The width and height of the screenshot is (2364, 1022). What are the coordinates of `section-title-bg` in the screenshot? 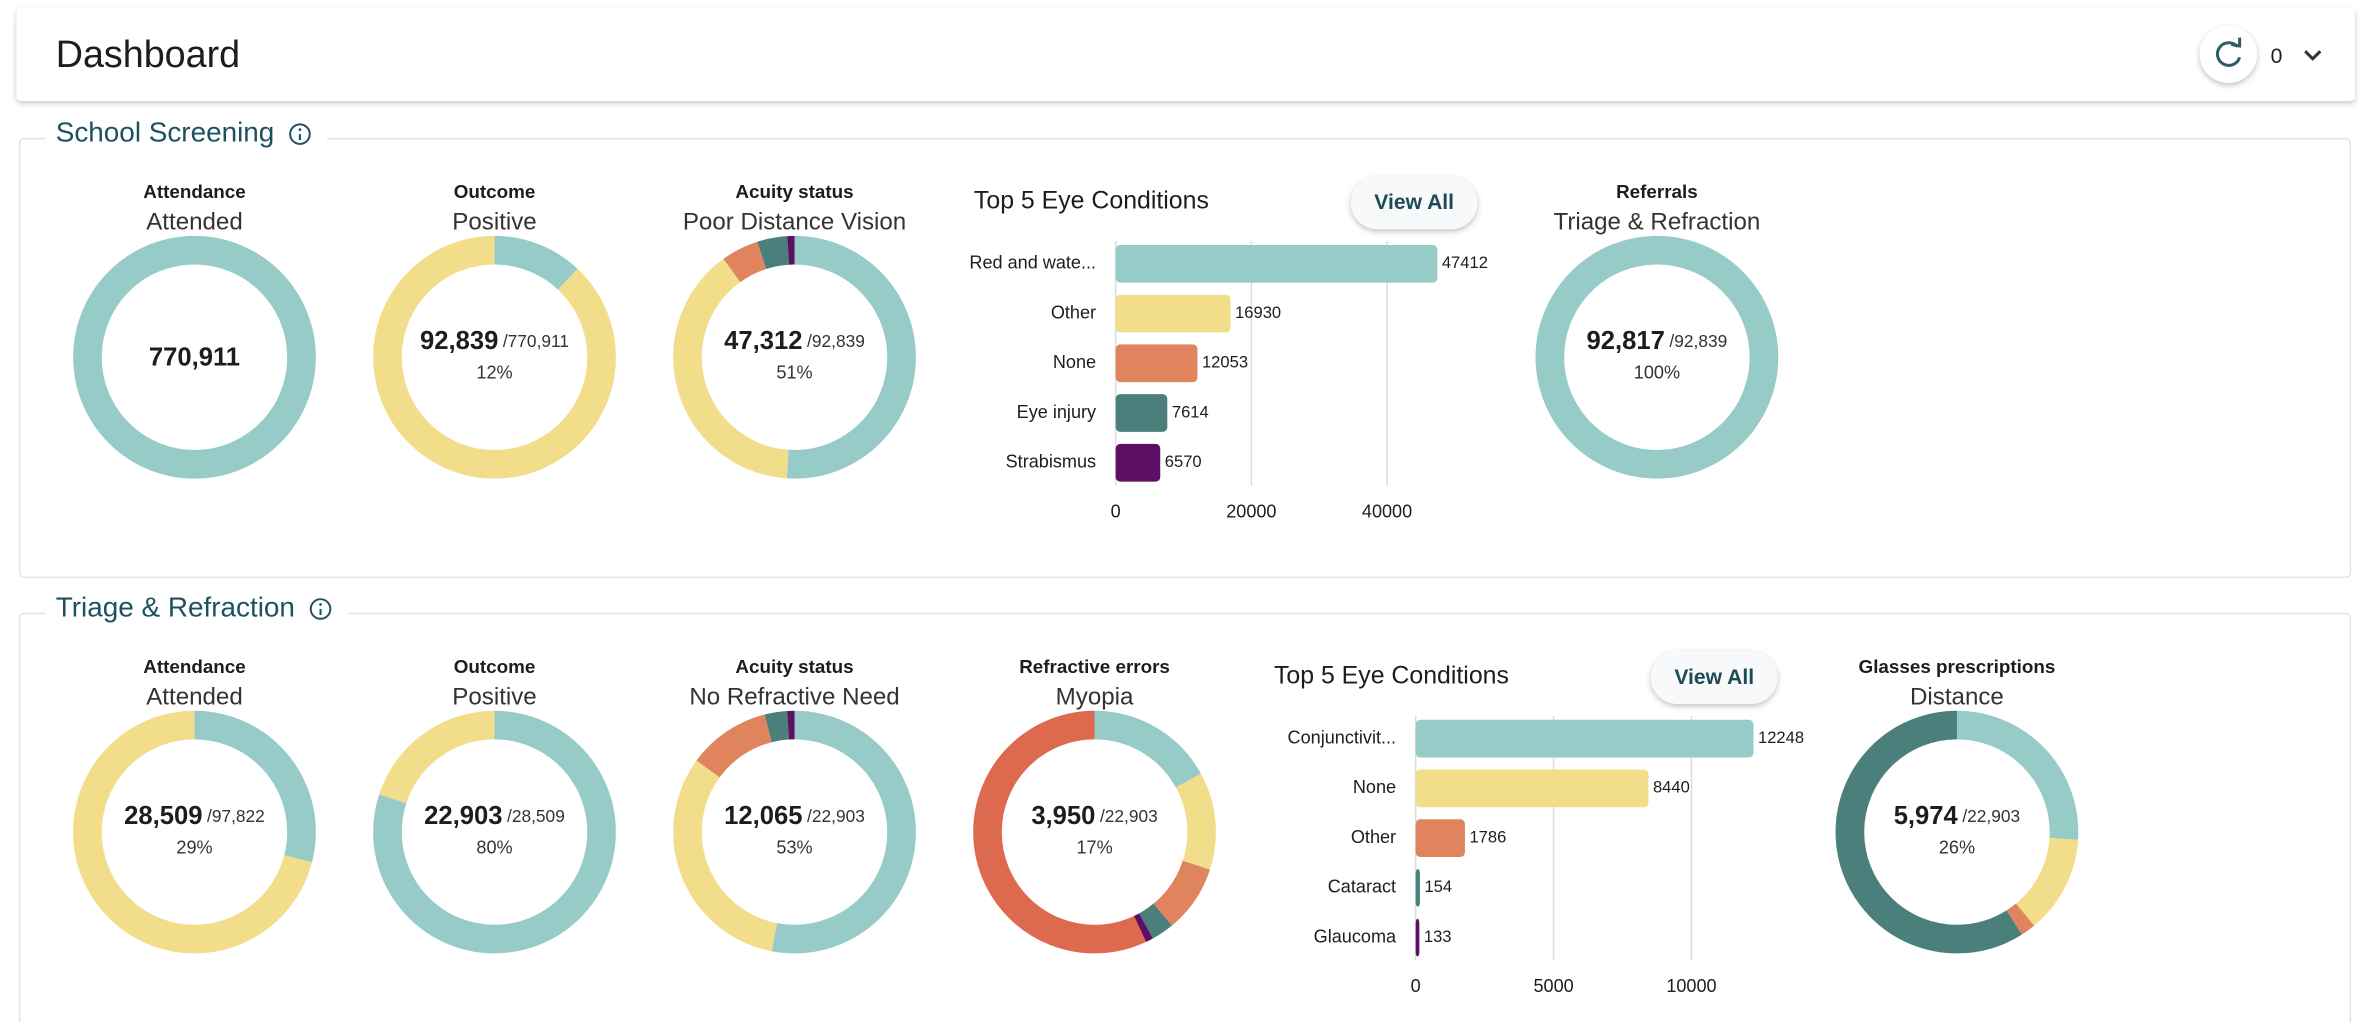 It's located at (186, 135).